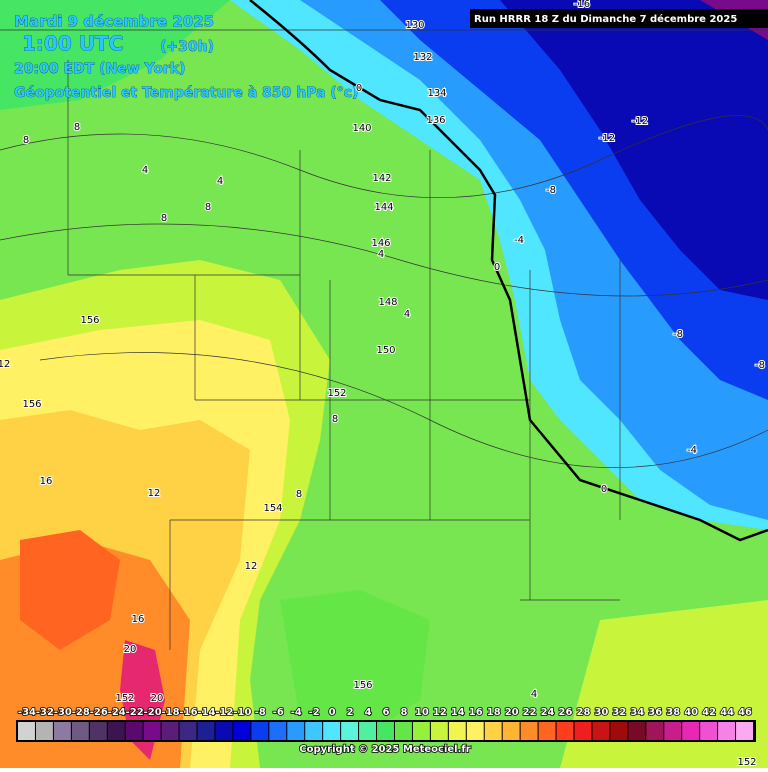 The image size is (768, 772). What do you see at coordinates (458, 712) in the screenshot?
I see `legend-label: 14` at bounding box center [458, 712].